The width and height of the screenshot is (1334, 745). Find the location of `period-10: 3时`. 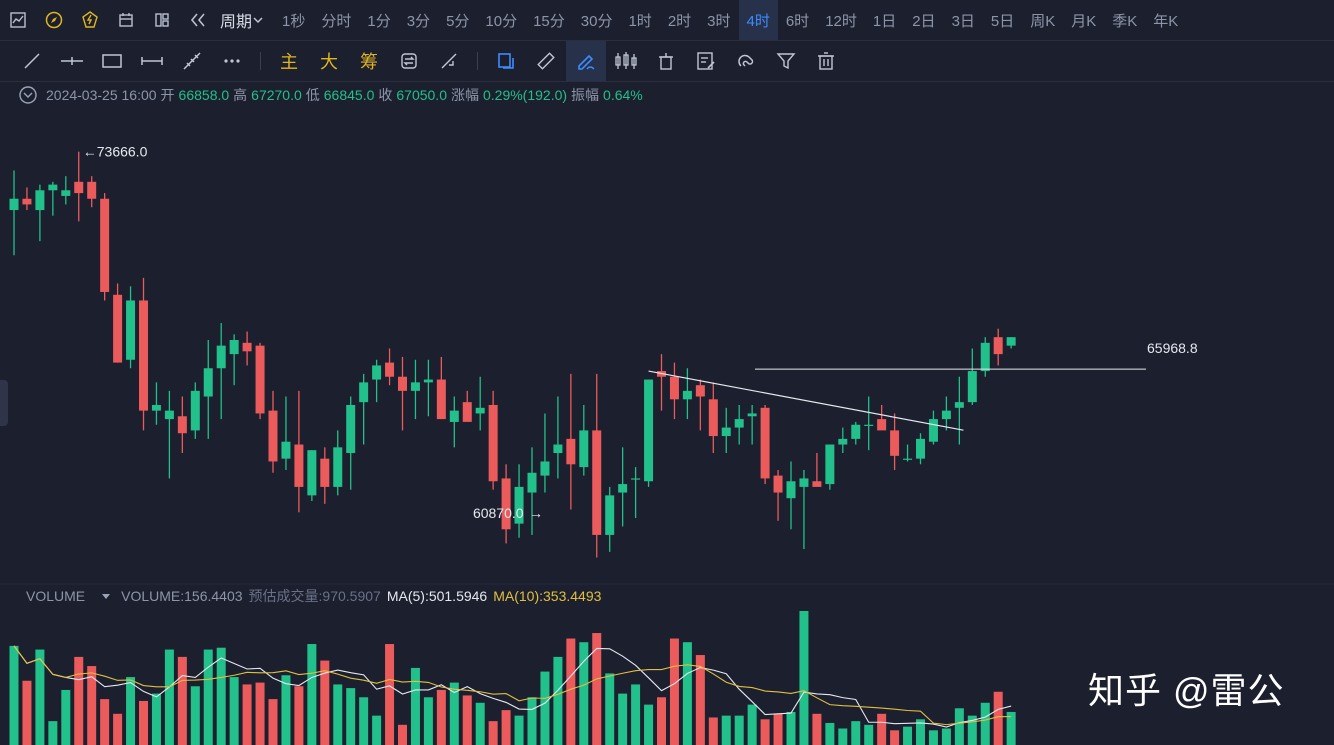

period-10: 3时 is located at coordinates (719, 21).